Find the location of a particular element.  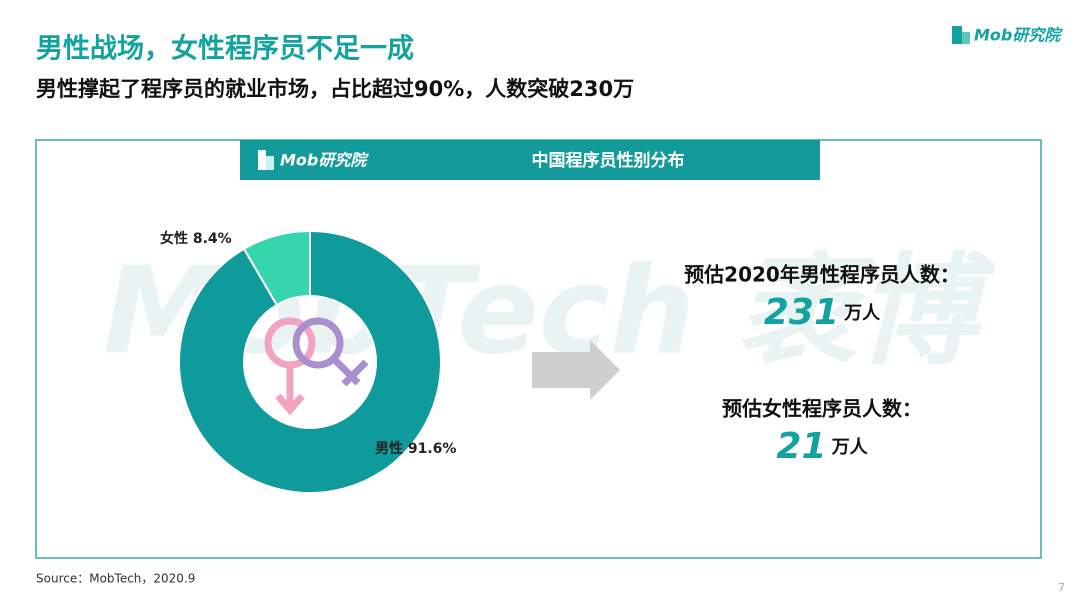

slide-subtitle: 男性撑起了程序员的就业市场，占比超过90%，人数突破230万 is located at coordinates (335, 89).